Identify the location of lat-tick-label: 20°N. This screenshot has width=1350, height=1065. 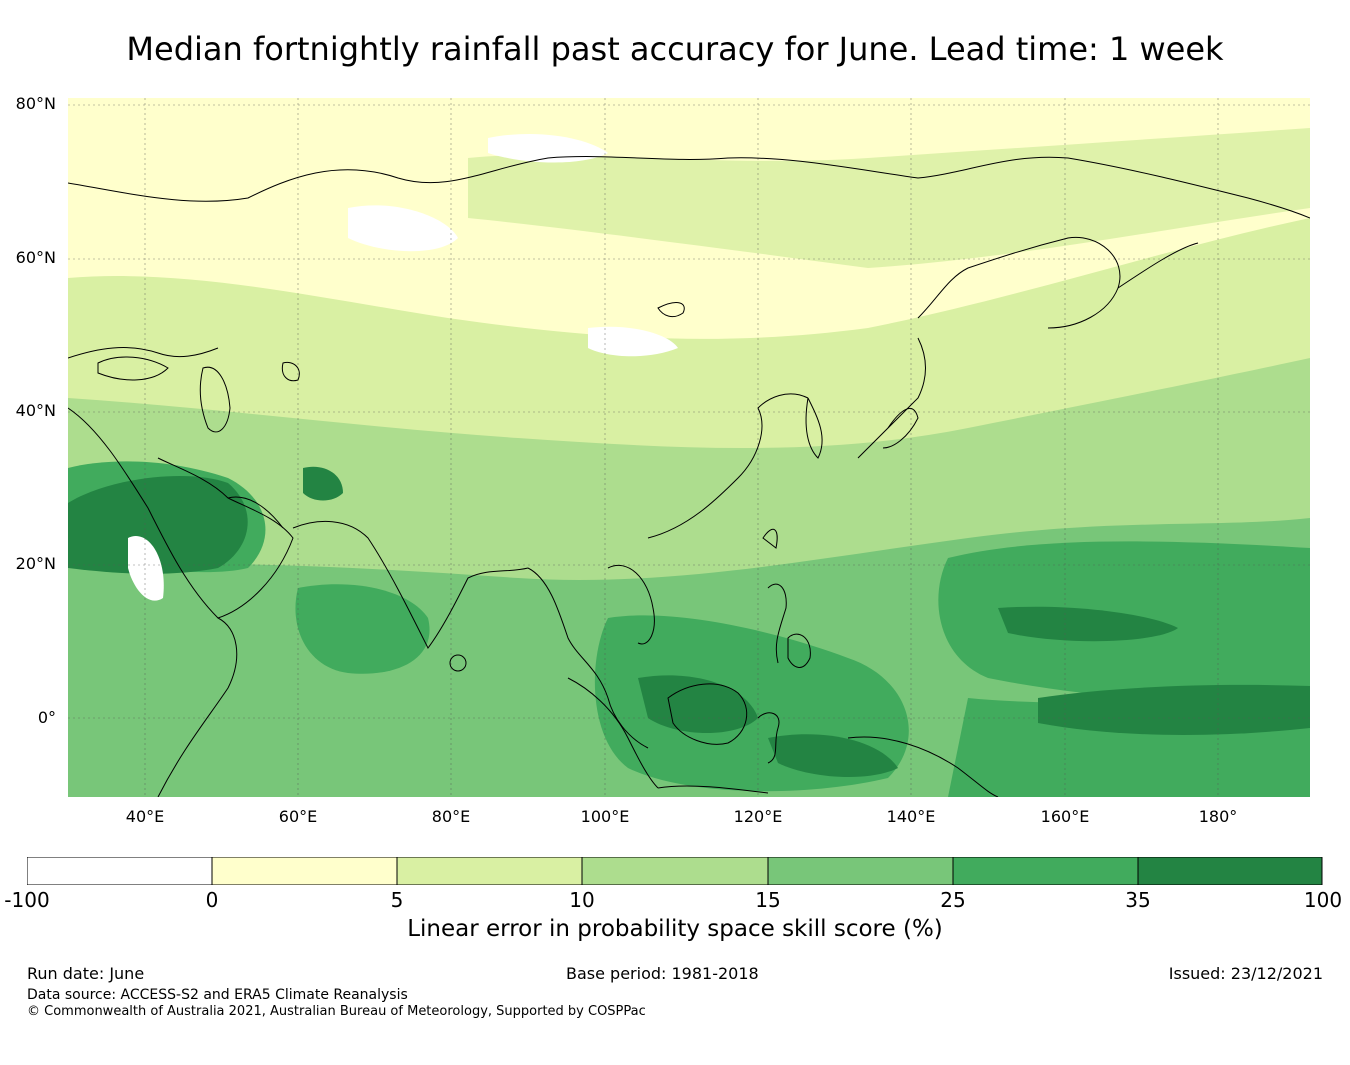
(35, 563).